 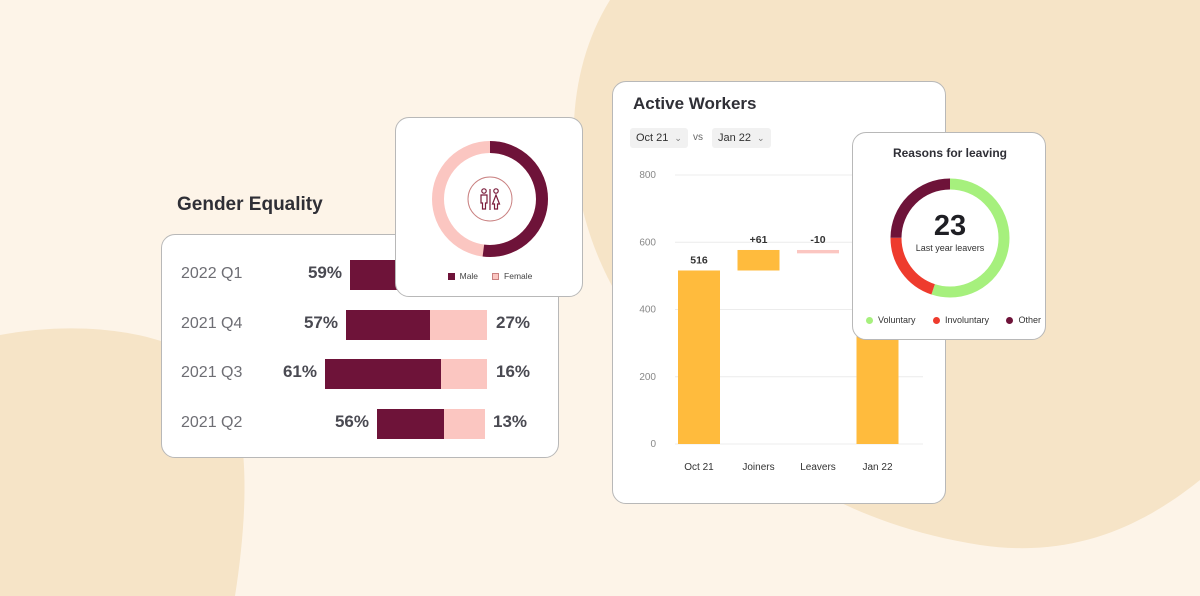 What do you see at coordinates (967, 320) in the screenshot?
I see `legend-label: Involuntary` at bounding box center [967, 320].